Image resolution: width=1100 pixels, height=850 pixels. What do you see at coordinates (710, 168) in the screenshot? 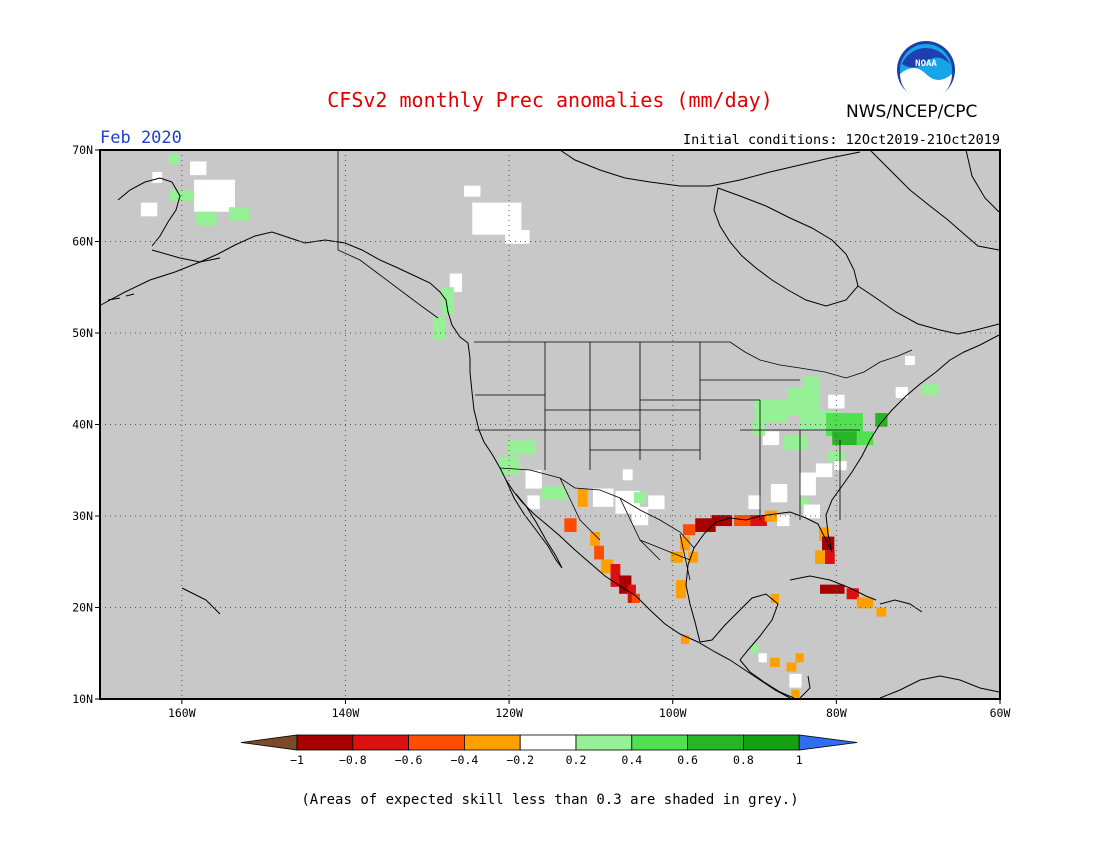
I see `coastline-arctic` at bounding box center [710, 168].